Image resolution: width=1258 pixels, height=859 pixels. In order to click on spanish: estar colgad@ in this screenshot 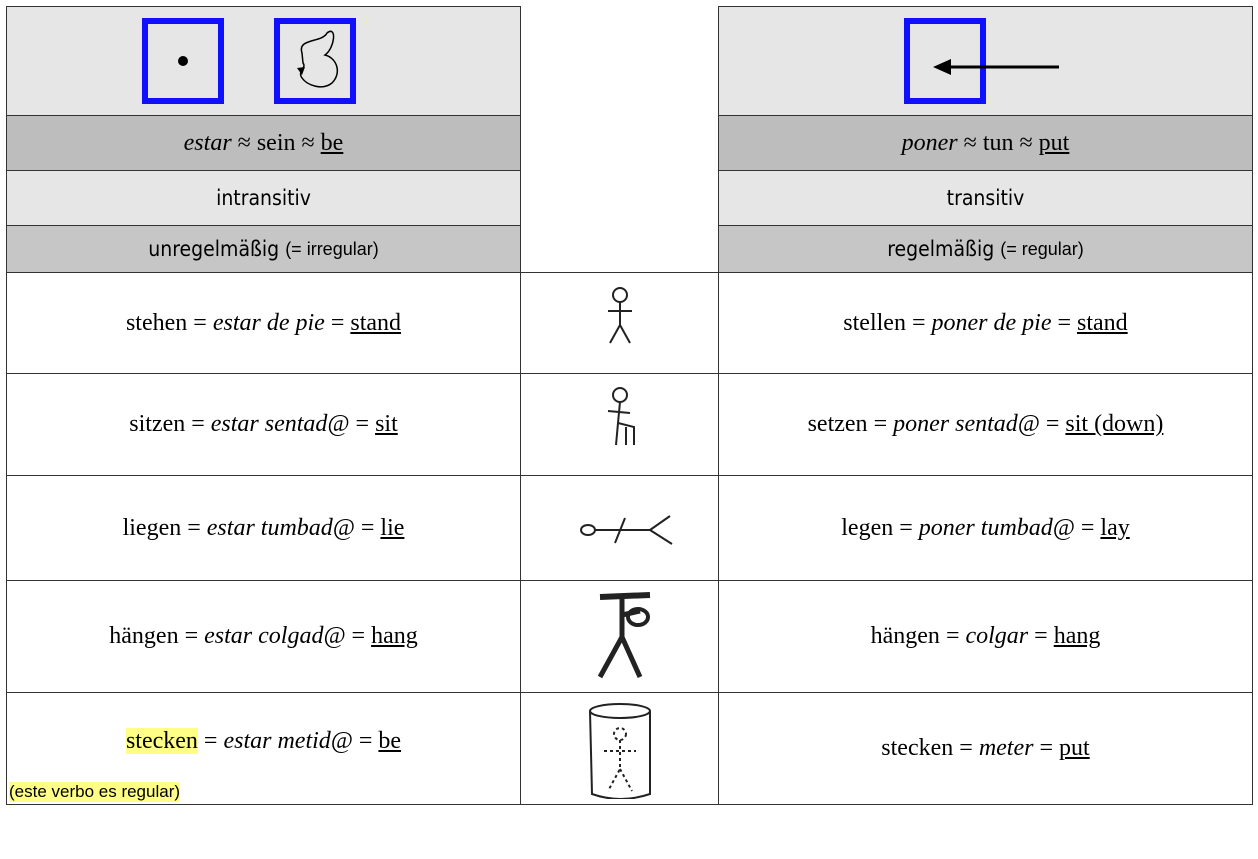, I will do `click(275, 636)`.